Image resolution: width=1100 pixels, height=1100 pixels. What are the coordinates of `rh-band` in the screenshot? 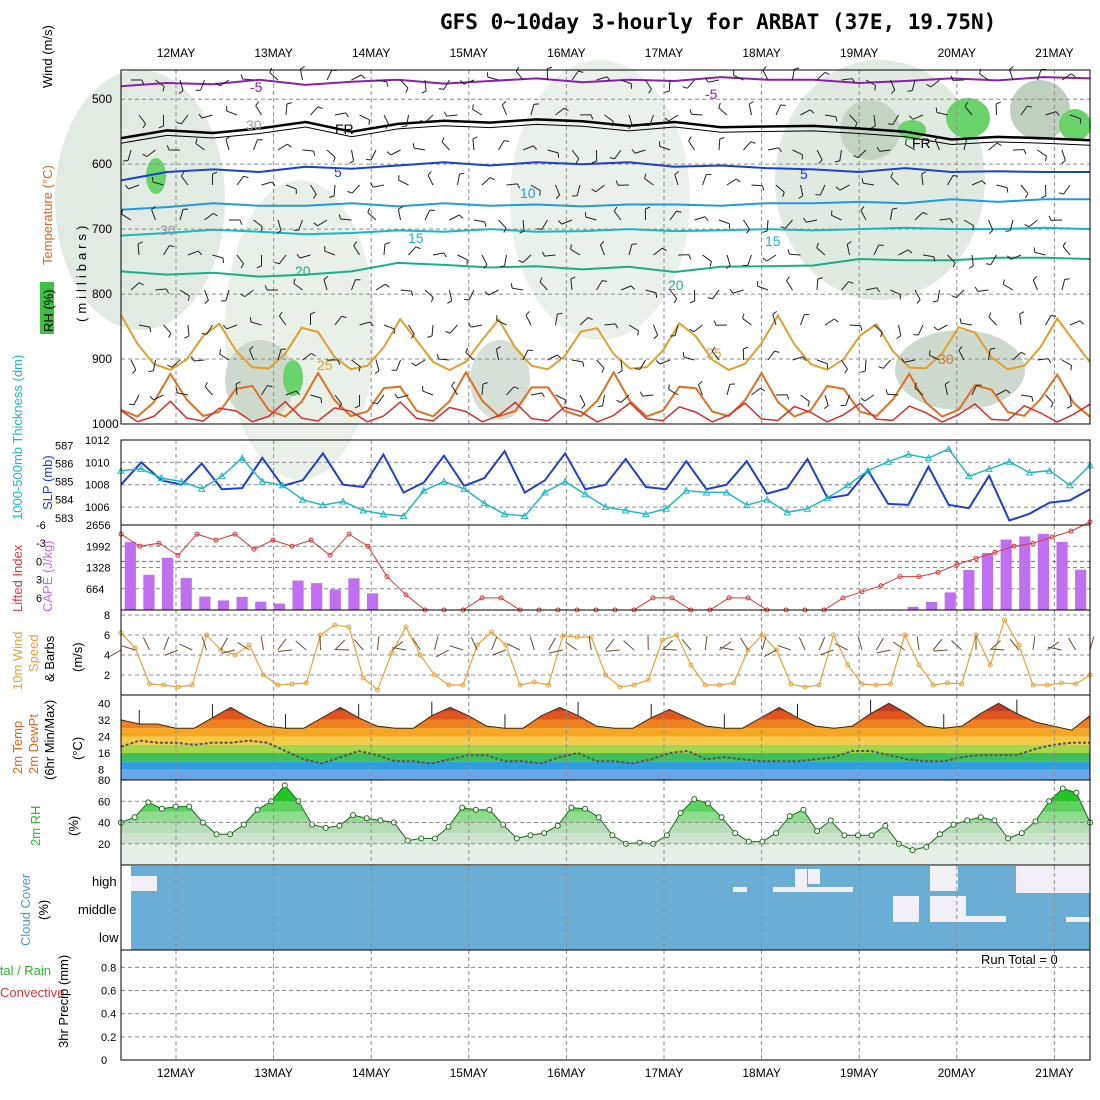 It's located at (605, 793).